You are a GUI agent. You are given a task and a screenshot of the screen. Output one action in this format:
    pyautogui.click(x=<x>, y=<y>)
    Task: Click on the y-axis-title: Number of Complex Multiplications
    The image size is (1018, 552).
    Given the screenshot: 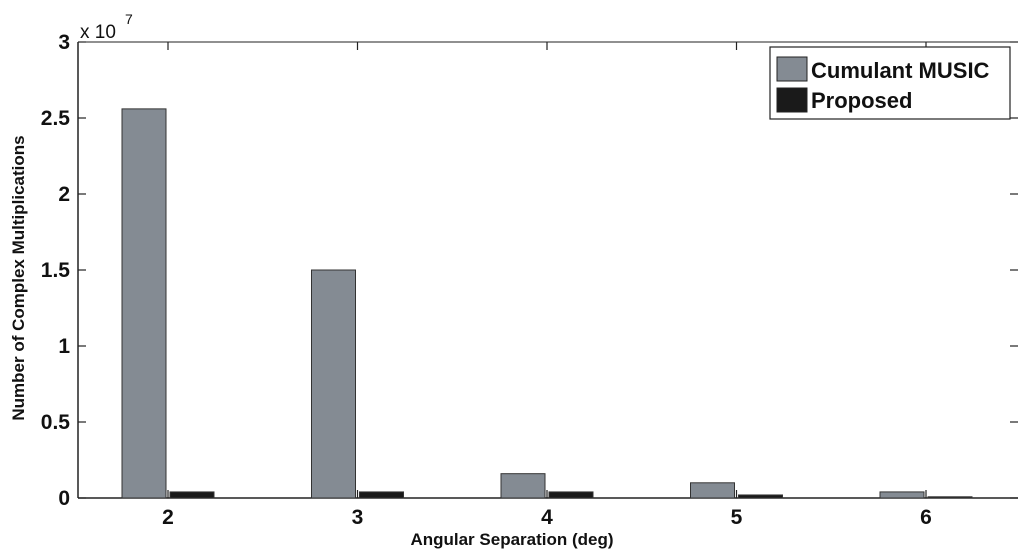 What is the action you would take?
    pyautogui.click(x=18, y=277)
    